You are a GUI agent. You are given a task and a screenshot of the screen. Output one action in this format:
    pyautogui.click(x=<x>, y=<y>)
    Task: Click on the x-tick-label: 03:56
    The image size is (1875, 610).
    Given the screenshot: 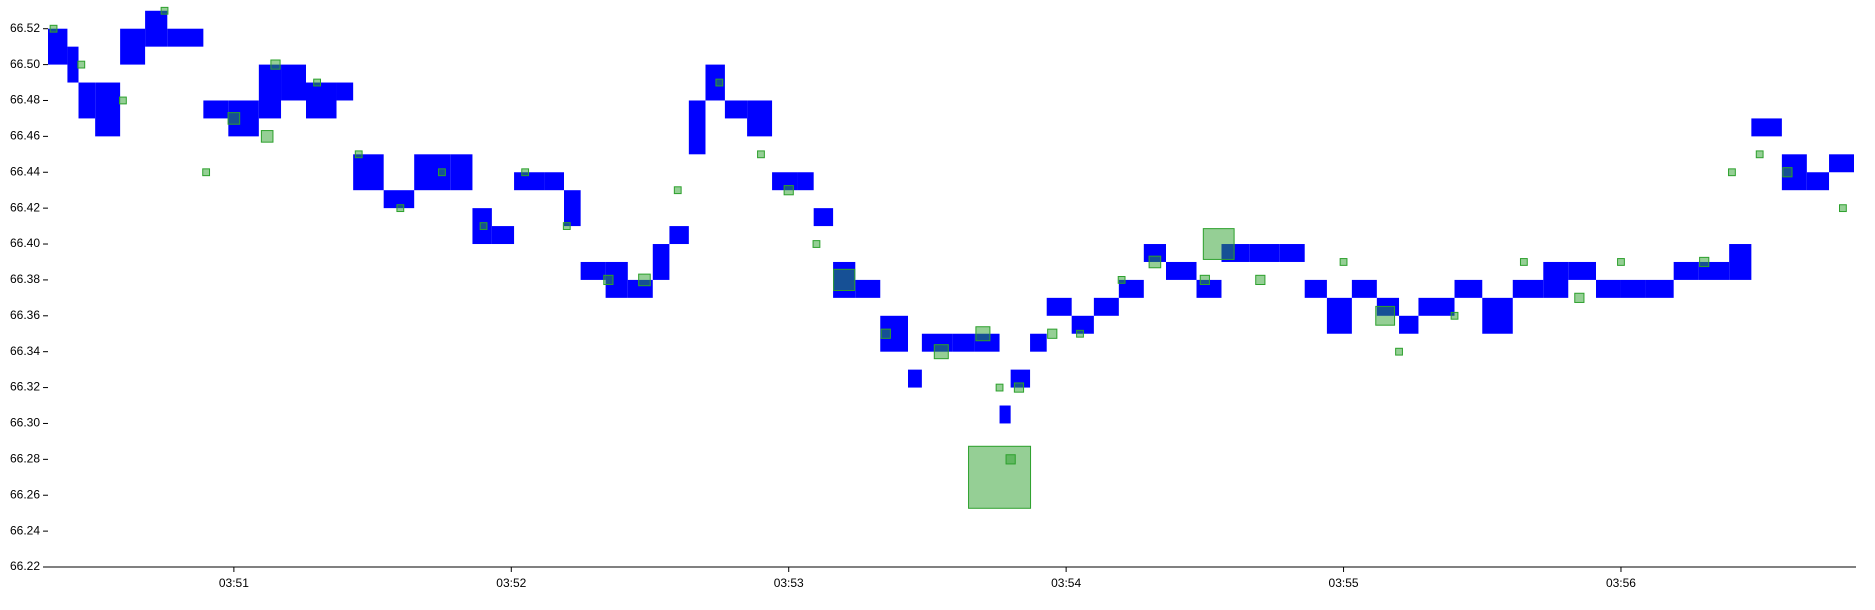 What is the action you would take?
    pyautogui.click(x=1621, y=583)
    